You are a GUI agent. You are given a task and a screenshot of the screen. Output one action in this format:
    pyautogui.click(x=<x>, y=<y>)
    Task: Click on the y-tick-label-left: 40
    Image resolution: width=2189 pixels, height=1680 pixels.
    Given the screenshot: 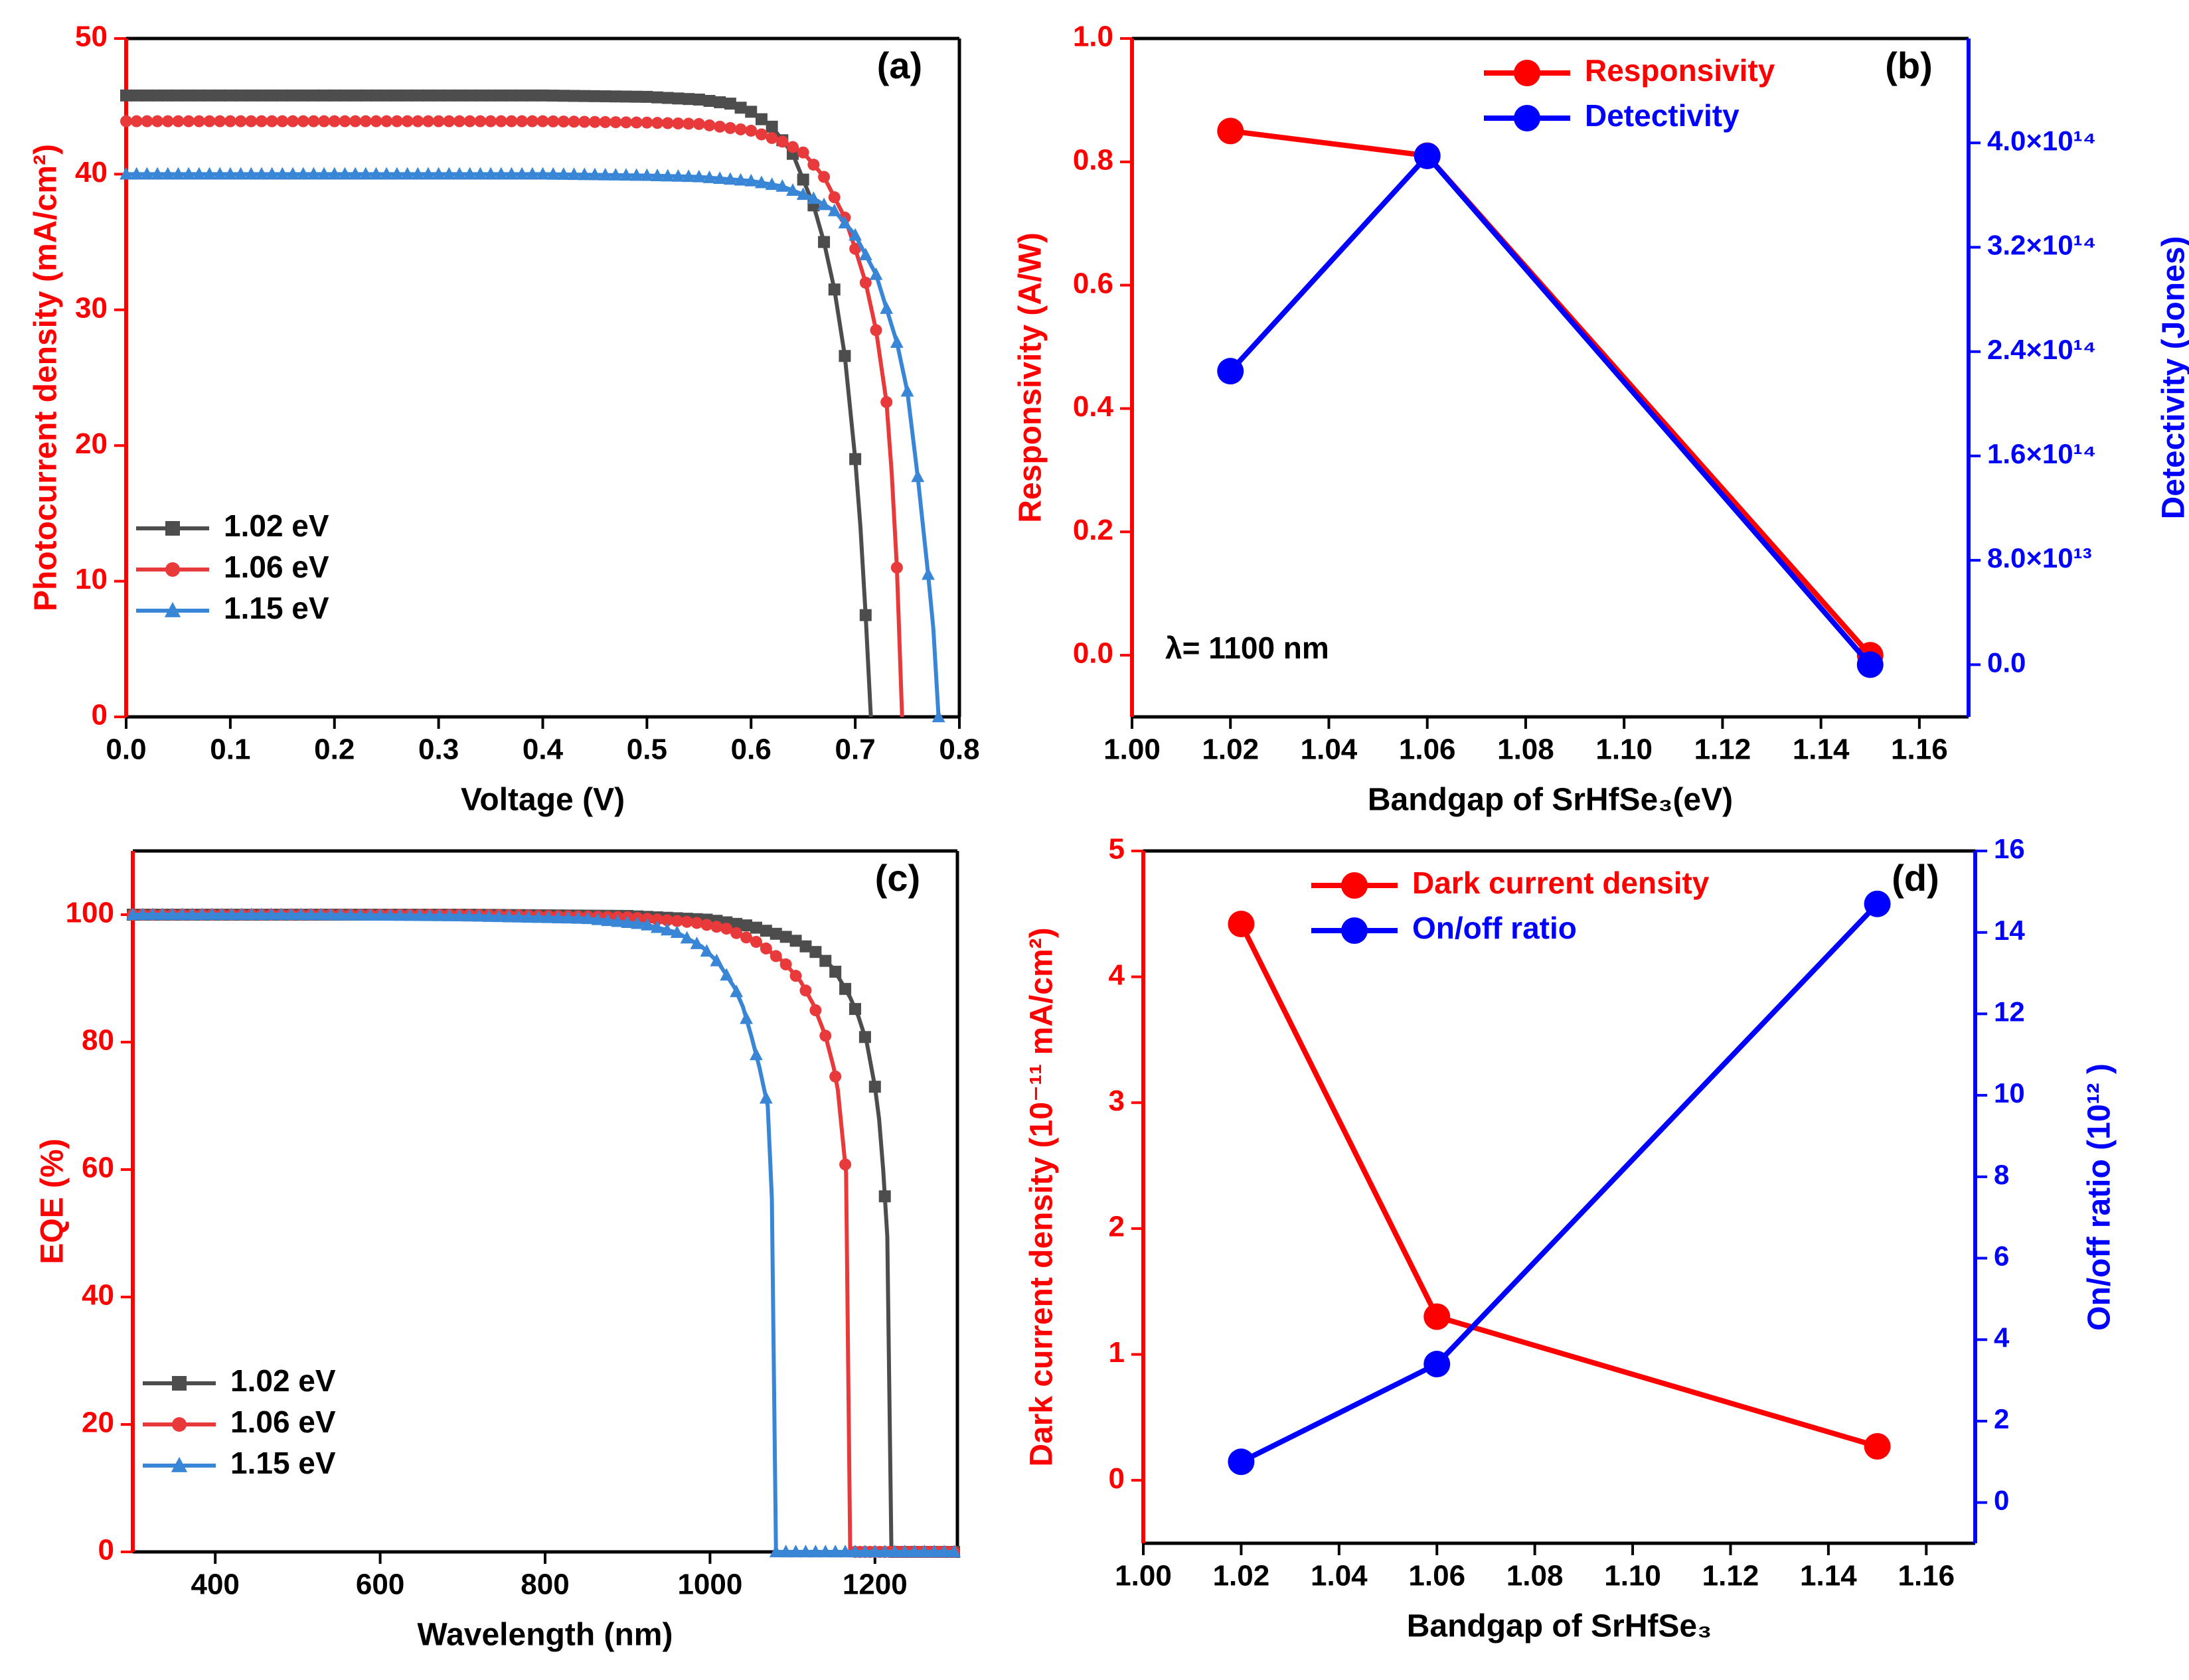 What is the action you would take?
    pyautogui.click(x=91, y=172)
    